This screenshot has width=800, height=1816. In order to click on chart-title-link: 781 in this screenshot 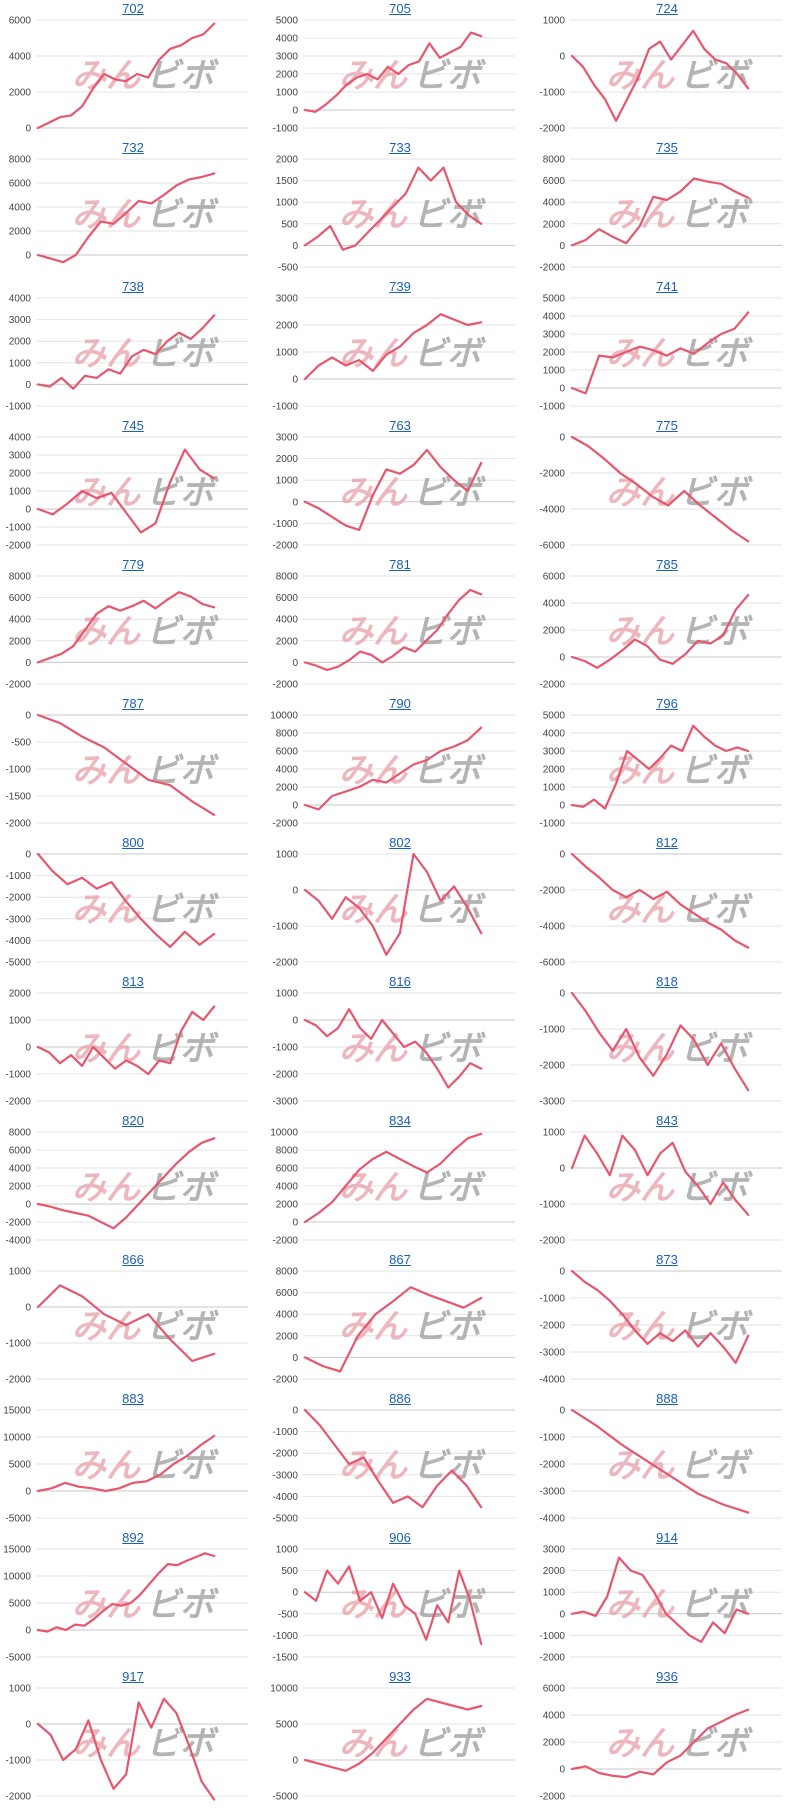, I will do `click(400, 564)`.